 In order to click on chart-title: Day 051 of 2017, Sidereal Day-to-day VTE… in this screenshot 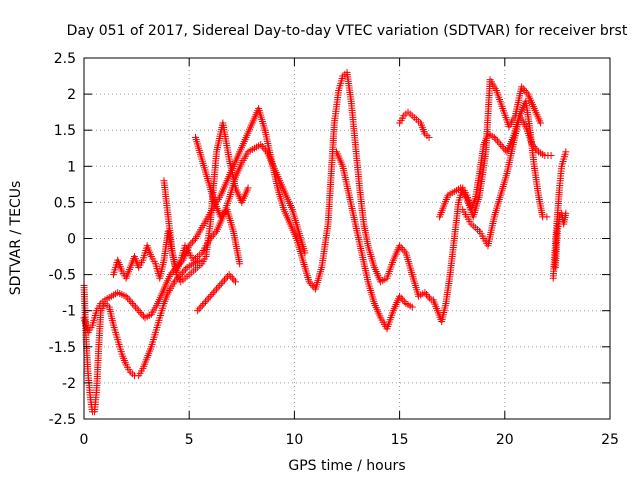, I will do `click(347, 31)`.